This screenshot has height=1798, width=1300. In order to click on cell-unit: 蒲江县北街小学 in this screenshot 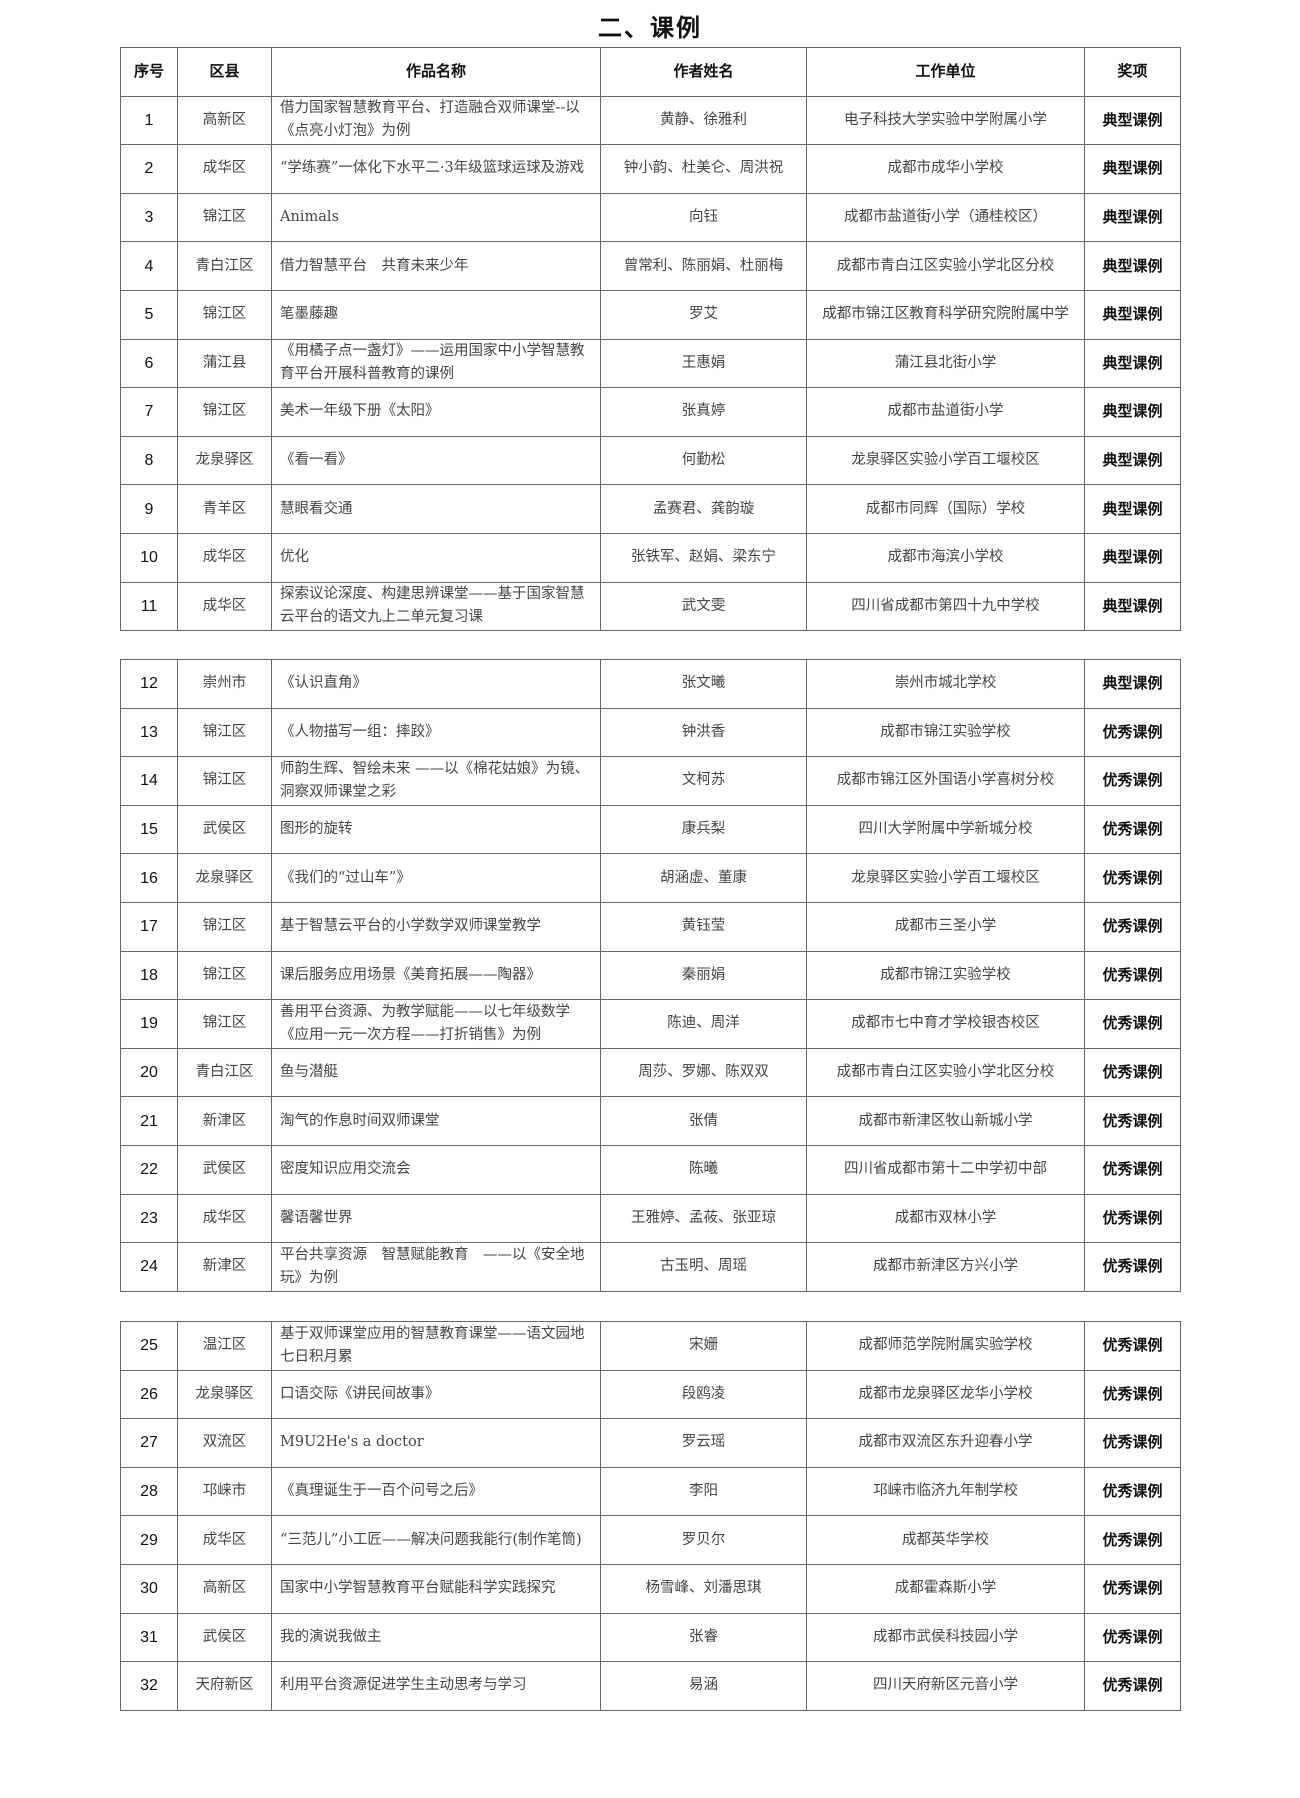, I will do `click(945, 363)`.